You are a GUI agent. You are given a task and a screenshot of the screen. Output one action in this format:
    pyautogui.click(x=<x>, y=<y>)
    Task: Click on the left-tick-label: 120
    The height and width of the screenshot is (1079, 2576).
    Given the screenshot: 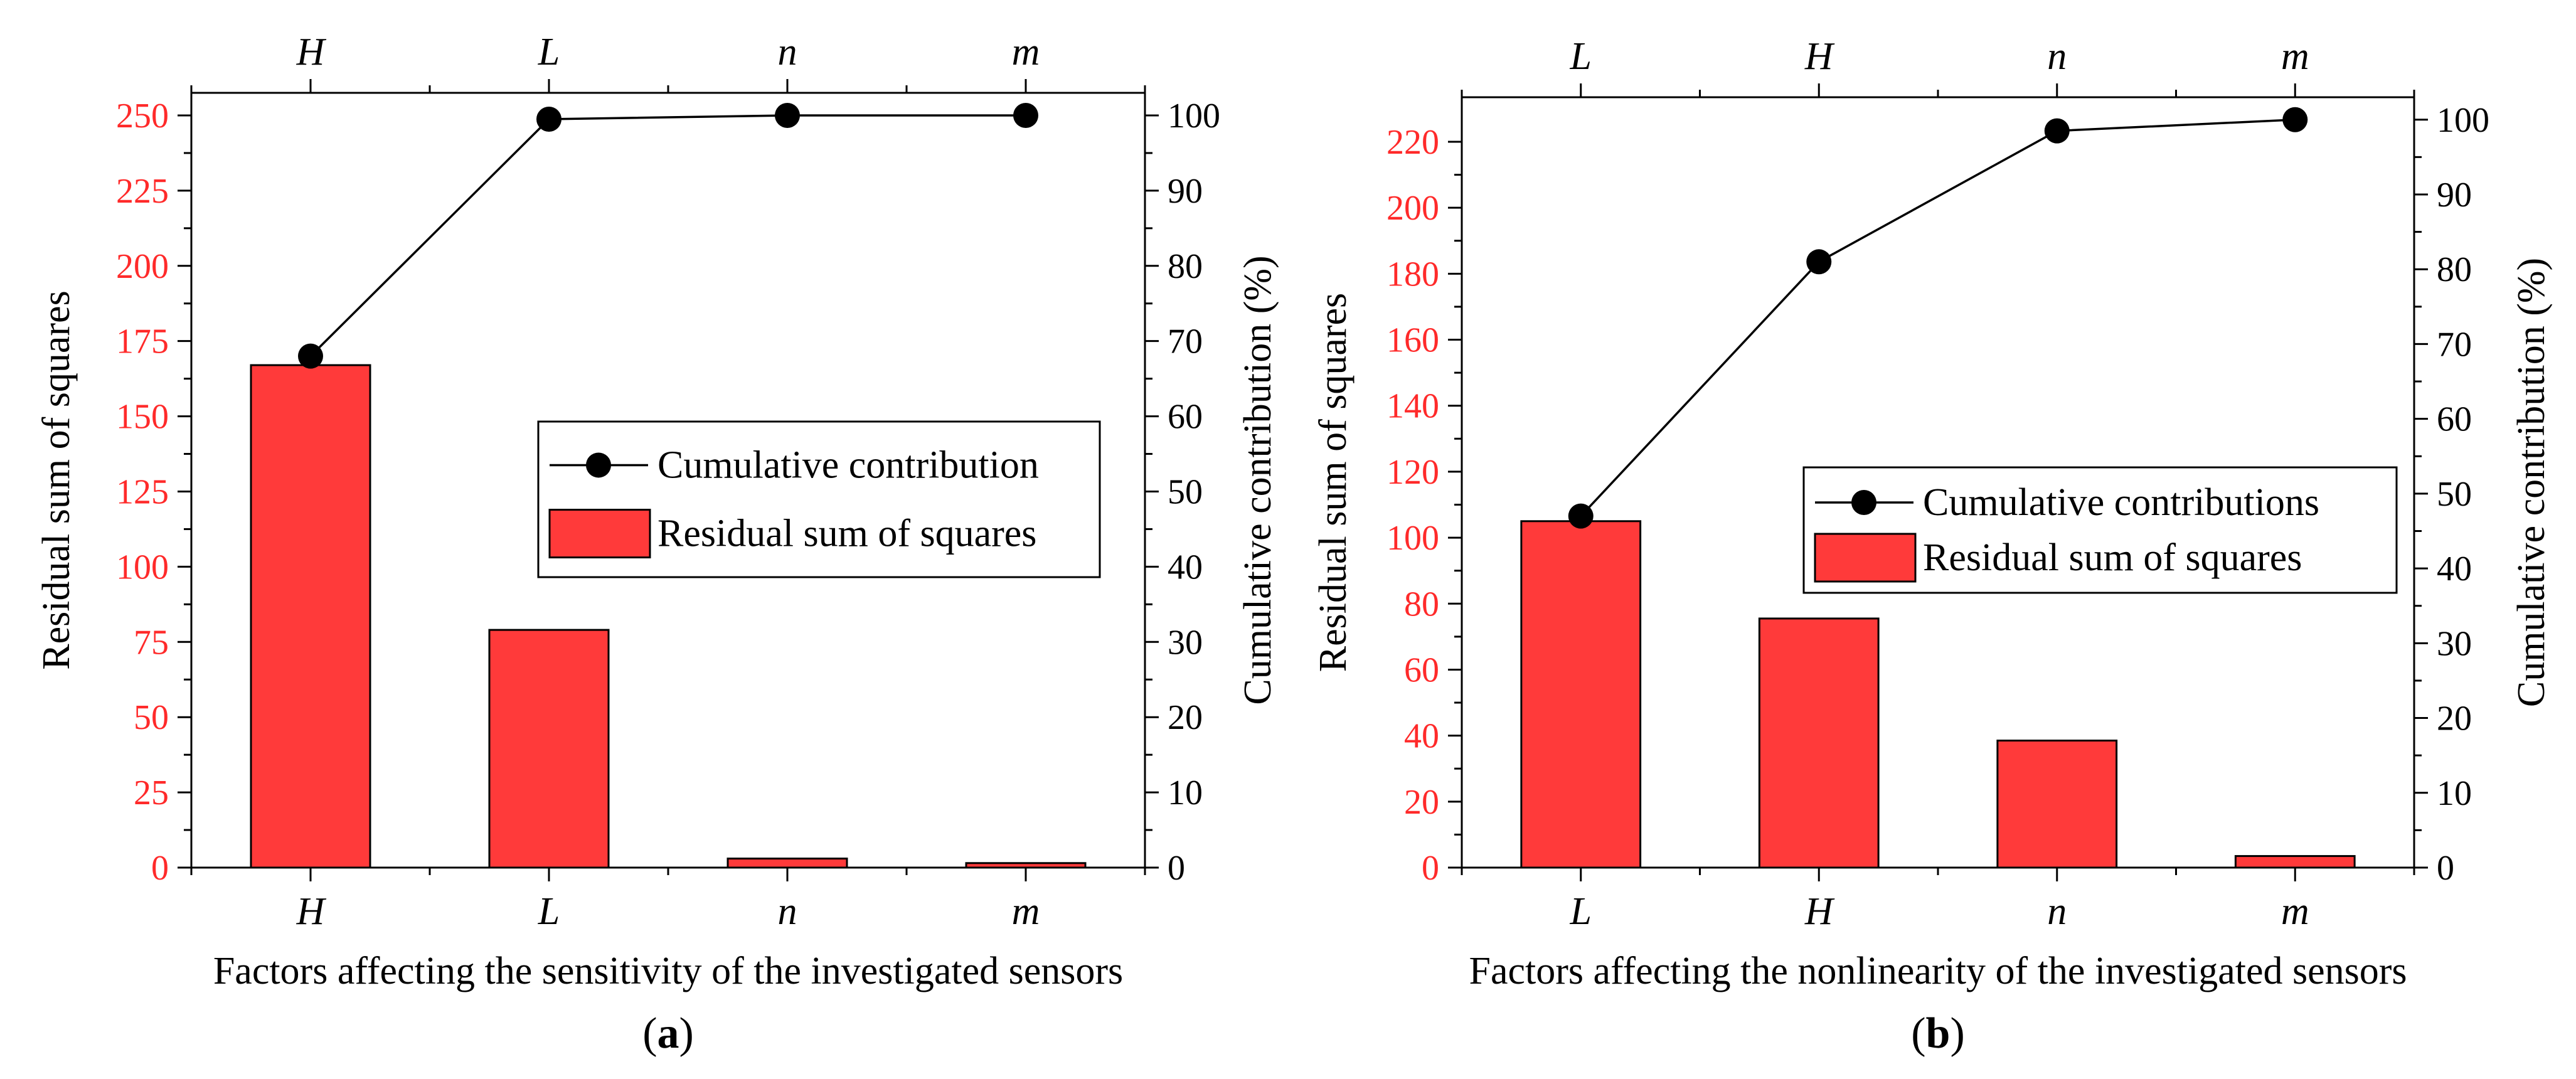 What is the action you would take?
    pyautogui.click(x=1412, y=472)
    